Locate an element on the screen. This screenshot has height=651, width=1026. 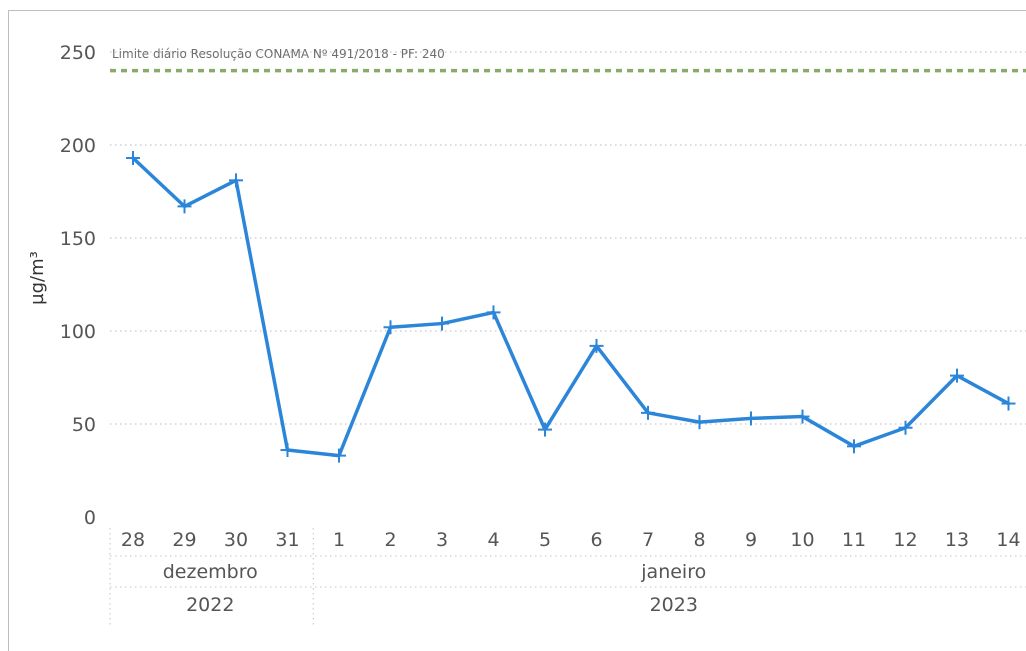
x-tick-label: 2 is located at coordinates (390, 540).